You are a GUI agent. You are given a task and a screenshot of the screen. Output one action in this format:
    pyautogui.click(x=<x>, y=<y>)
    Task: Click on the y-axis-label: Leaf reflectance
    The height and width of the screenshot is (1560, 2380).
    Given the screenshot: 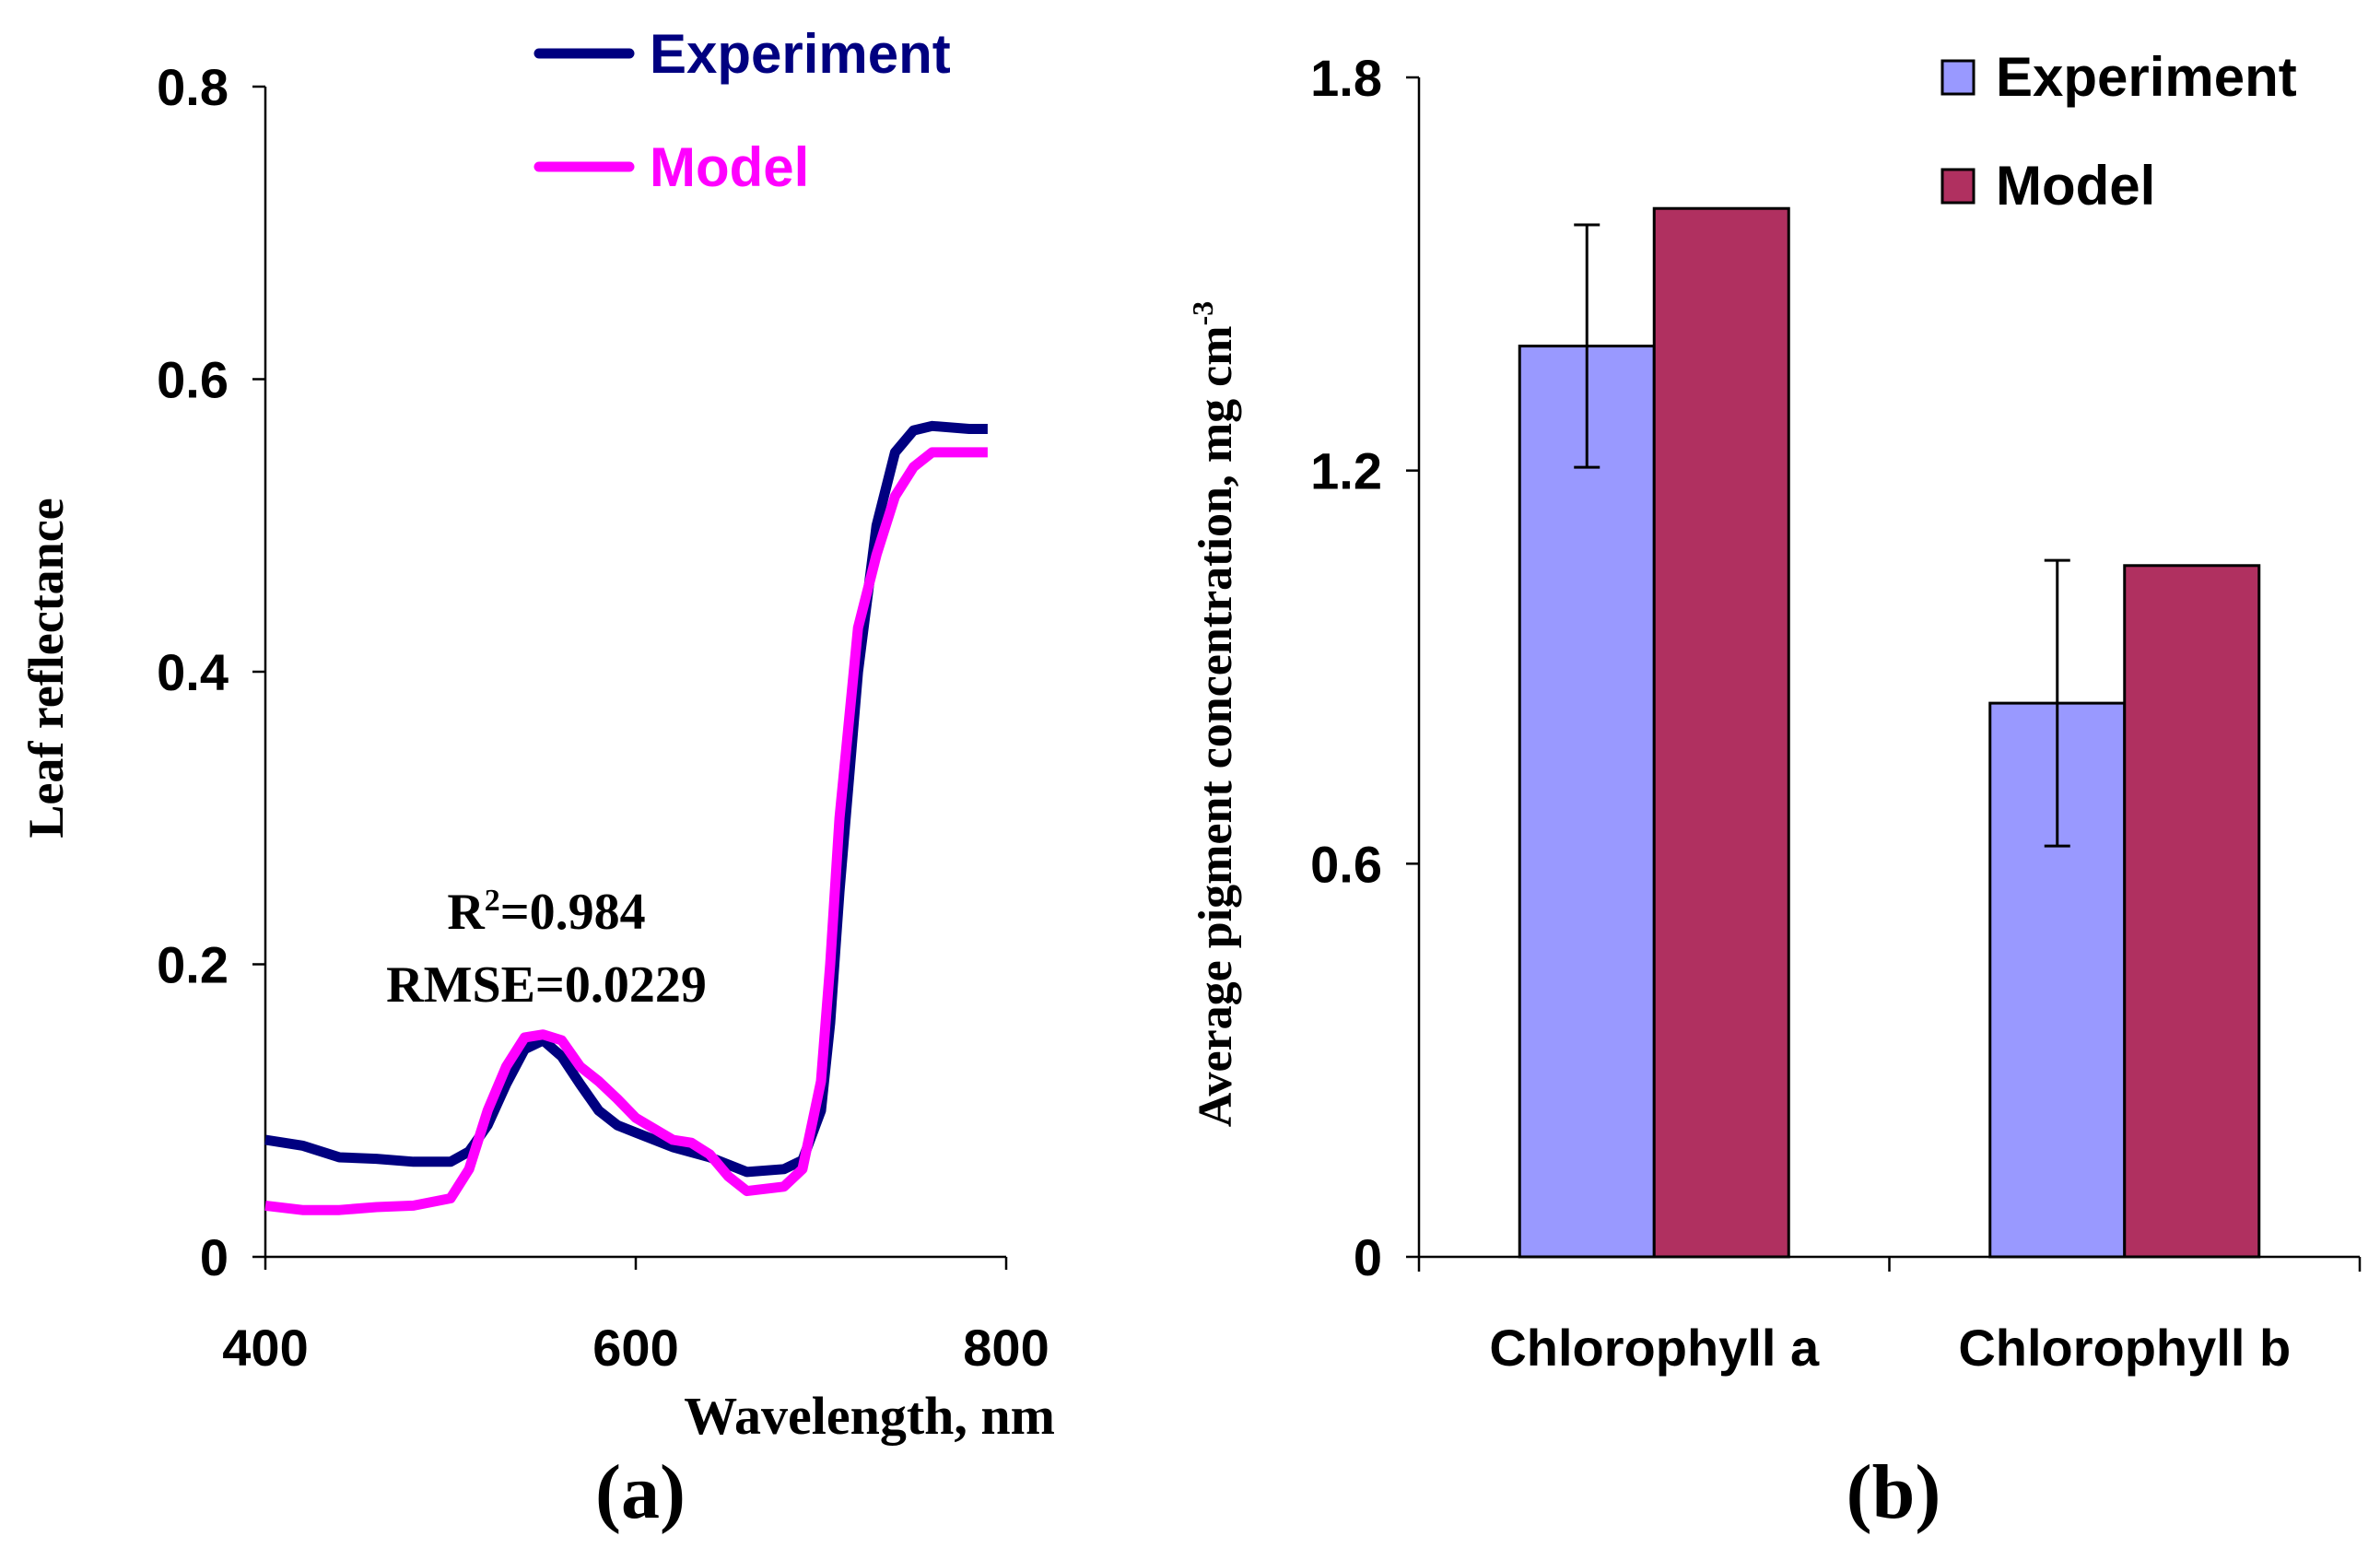 What is the action you would take?
    pyautogui.click(x=46, y=668)
    